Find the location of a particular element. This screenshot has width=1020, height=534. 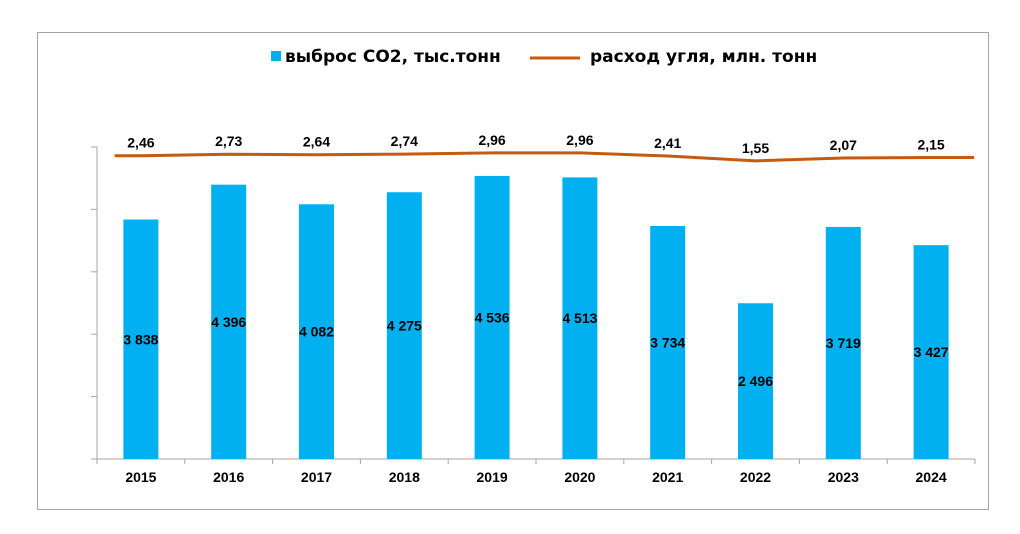

line-data-label: 2,73 is located at coordinates (228, 141).